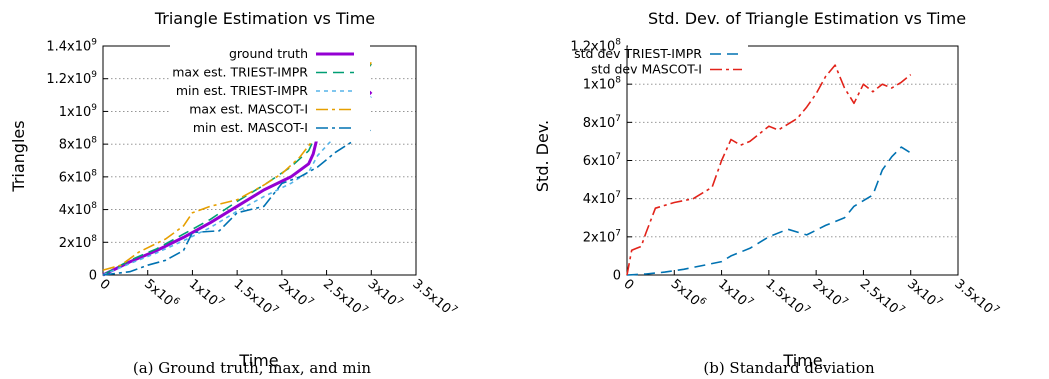 The image size is (1049, 379). Describe the element at coordinates (78, 176) in the screenshot. I see `y-tick-label: 6x10⁸` at that location.